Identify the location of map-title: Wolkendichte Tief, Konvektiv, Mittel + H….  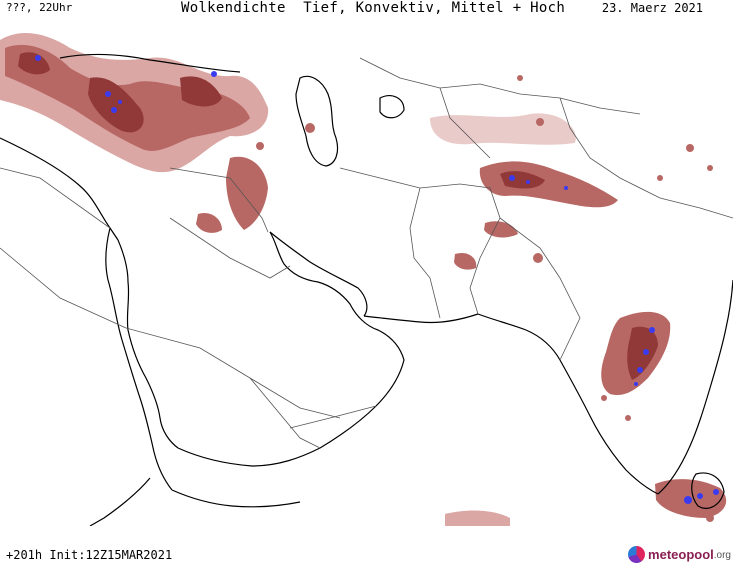
(373, 8).